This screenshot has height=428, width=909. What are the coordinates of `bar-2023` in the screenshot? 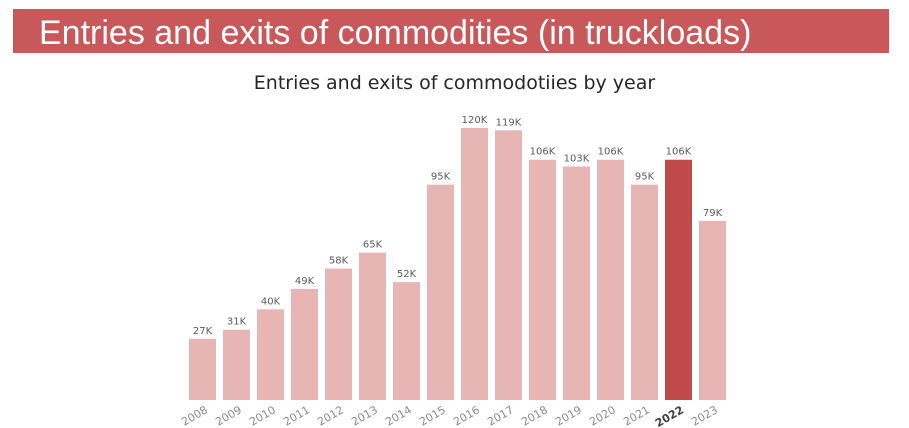 It's located at (712, 310).